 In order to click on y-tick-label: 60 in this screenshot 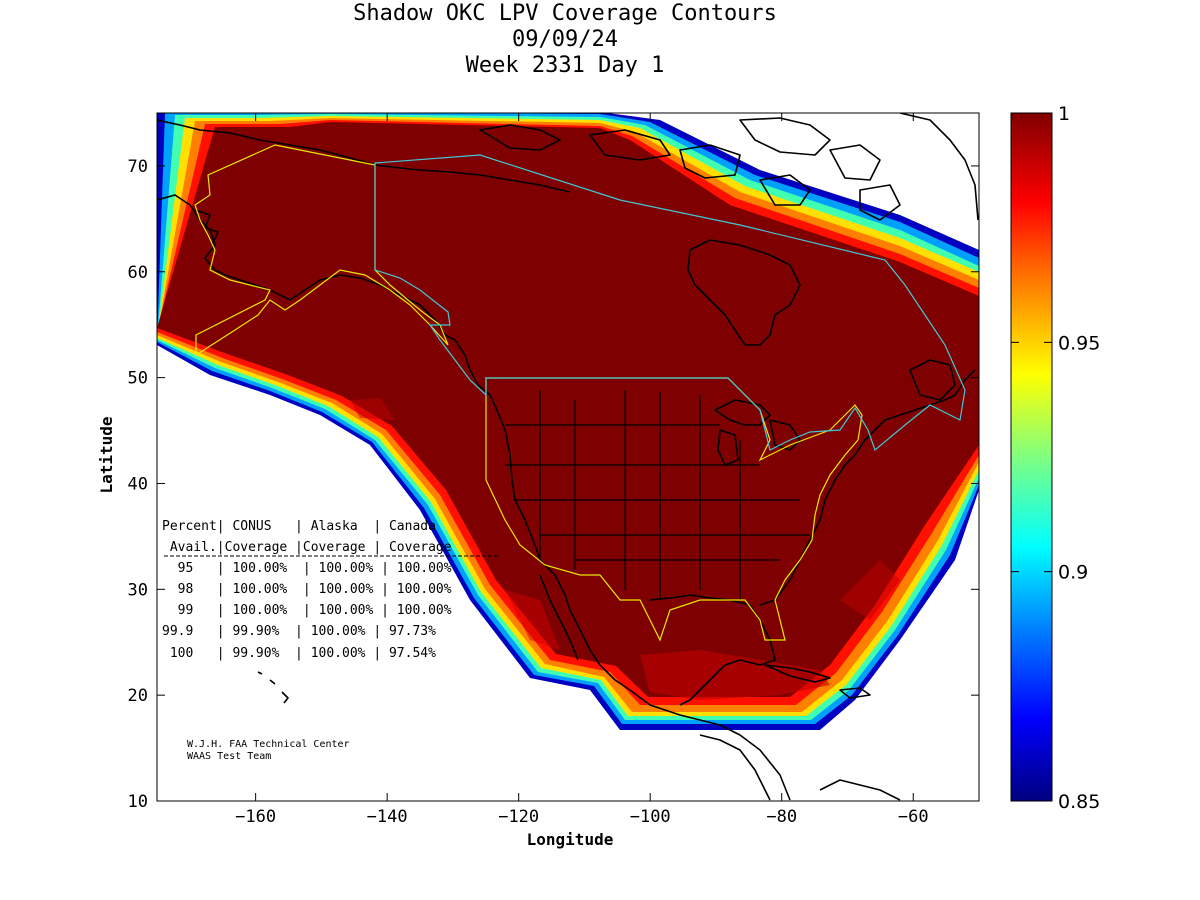, I will do `click(138, 273)`.